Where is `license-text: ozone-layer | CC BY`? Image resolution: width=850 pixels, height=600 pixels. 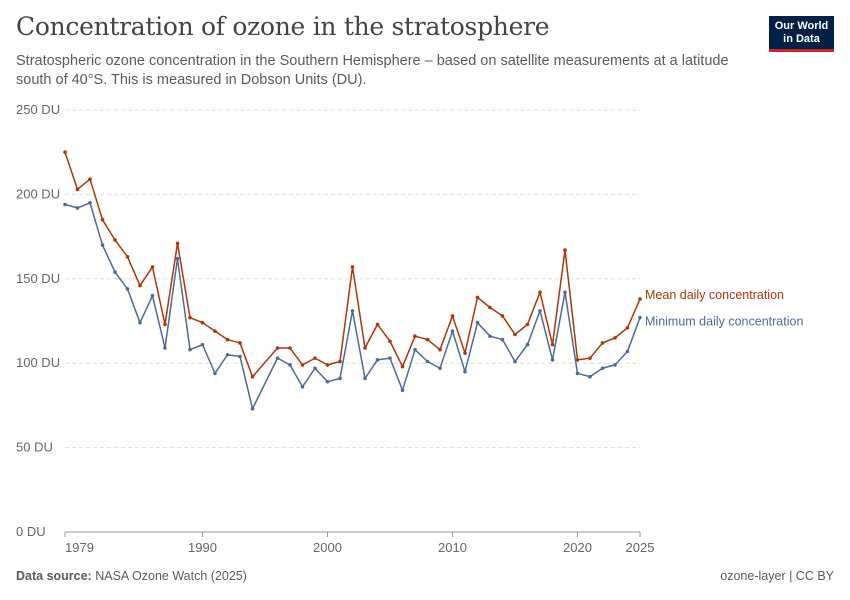 license-text: ozone-layer | CC BY is located at coordinates (777, 576).